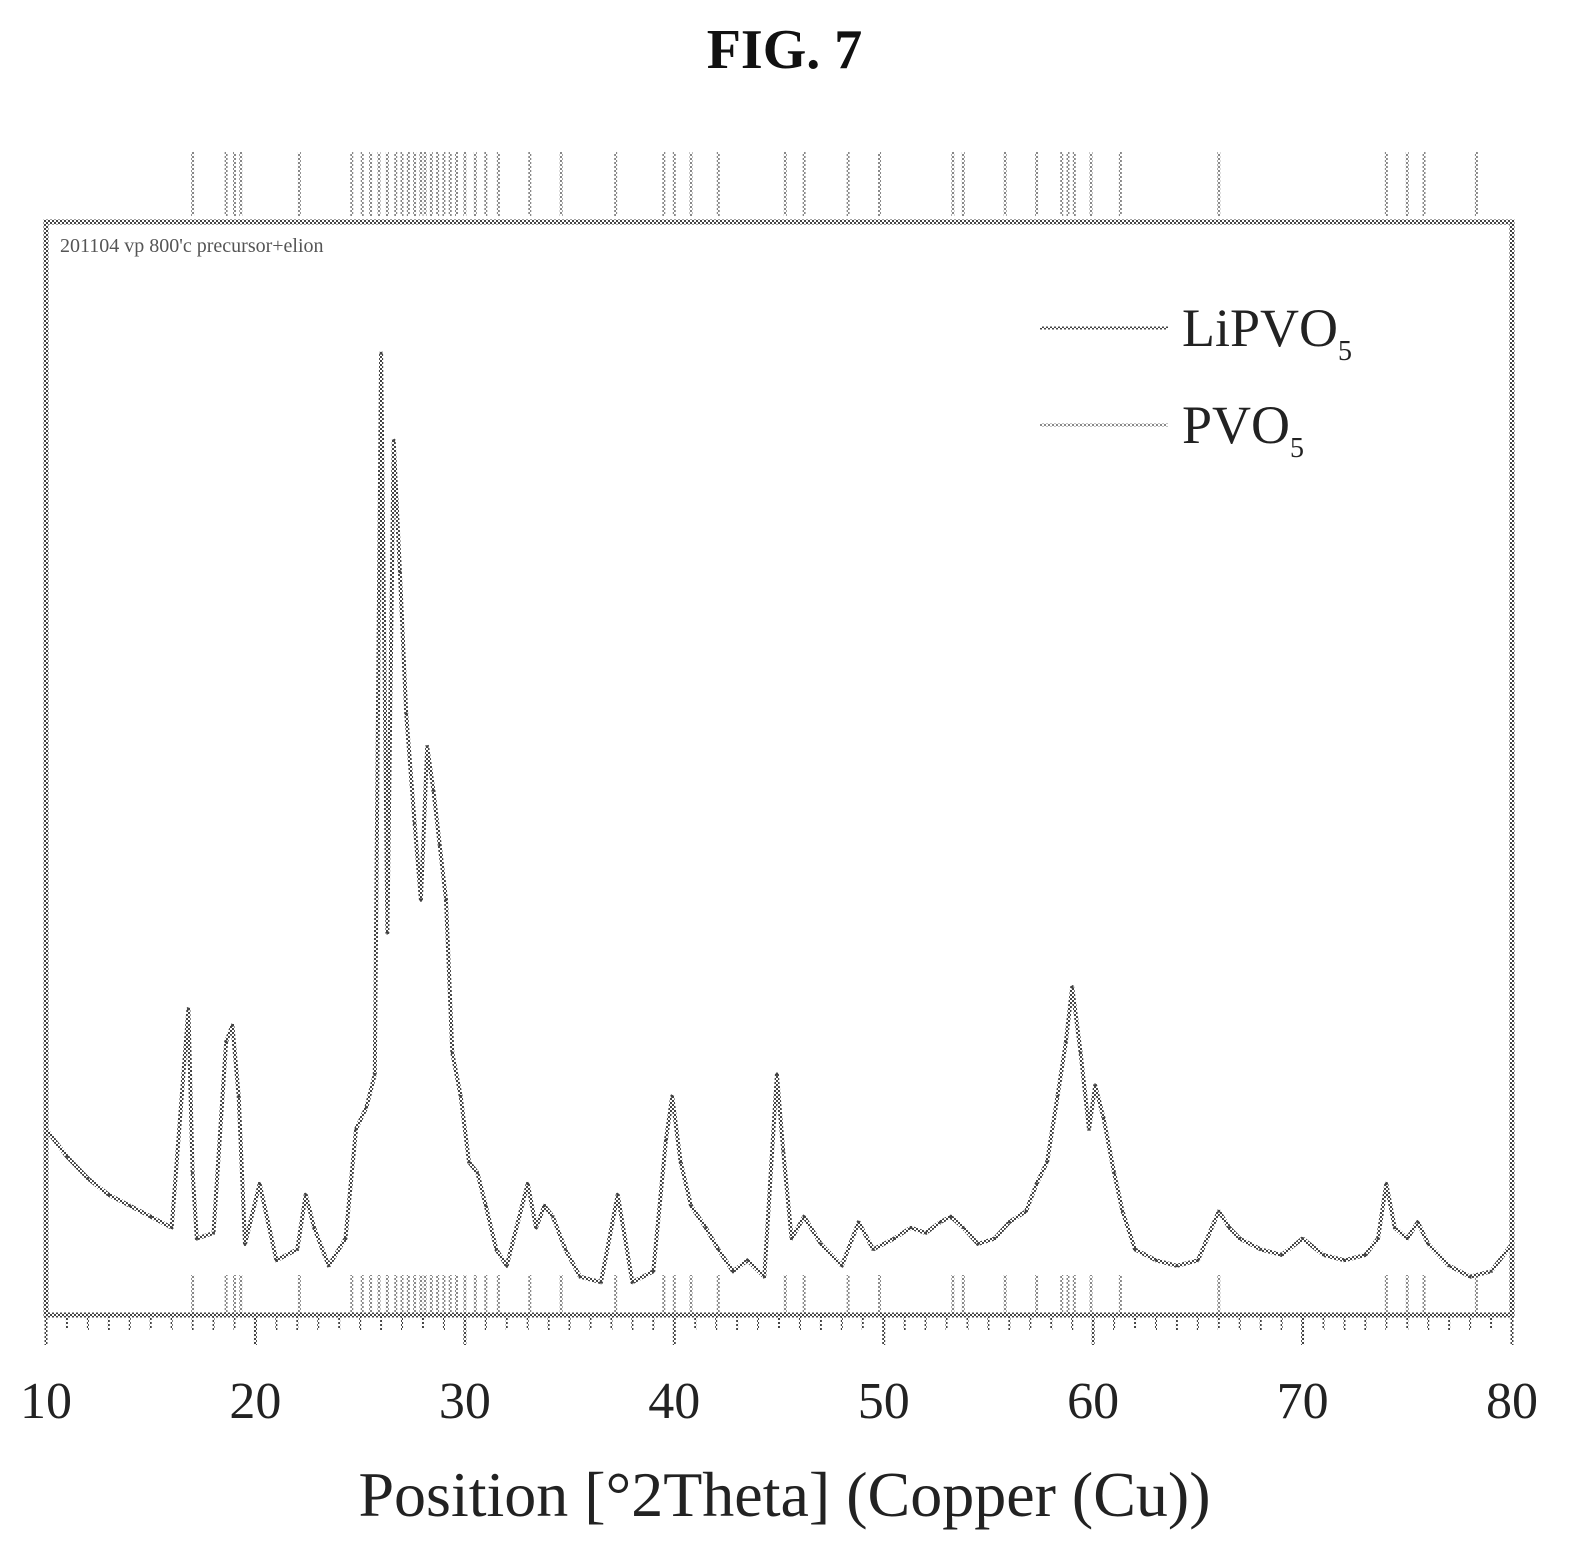 The height and width of the screenshot is (1560, 1569). Describe the element at coordinates (1093, 1401) in the screenshot. I see `x-tick-label: 60` at that location.